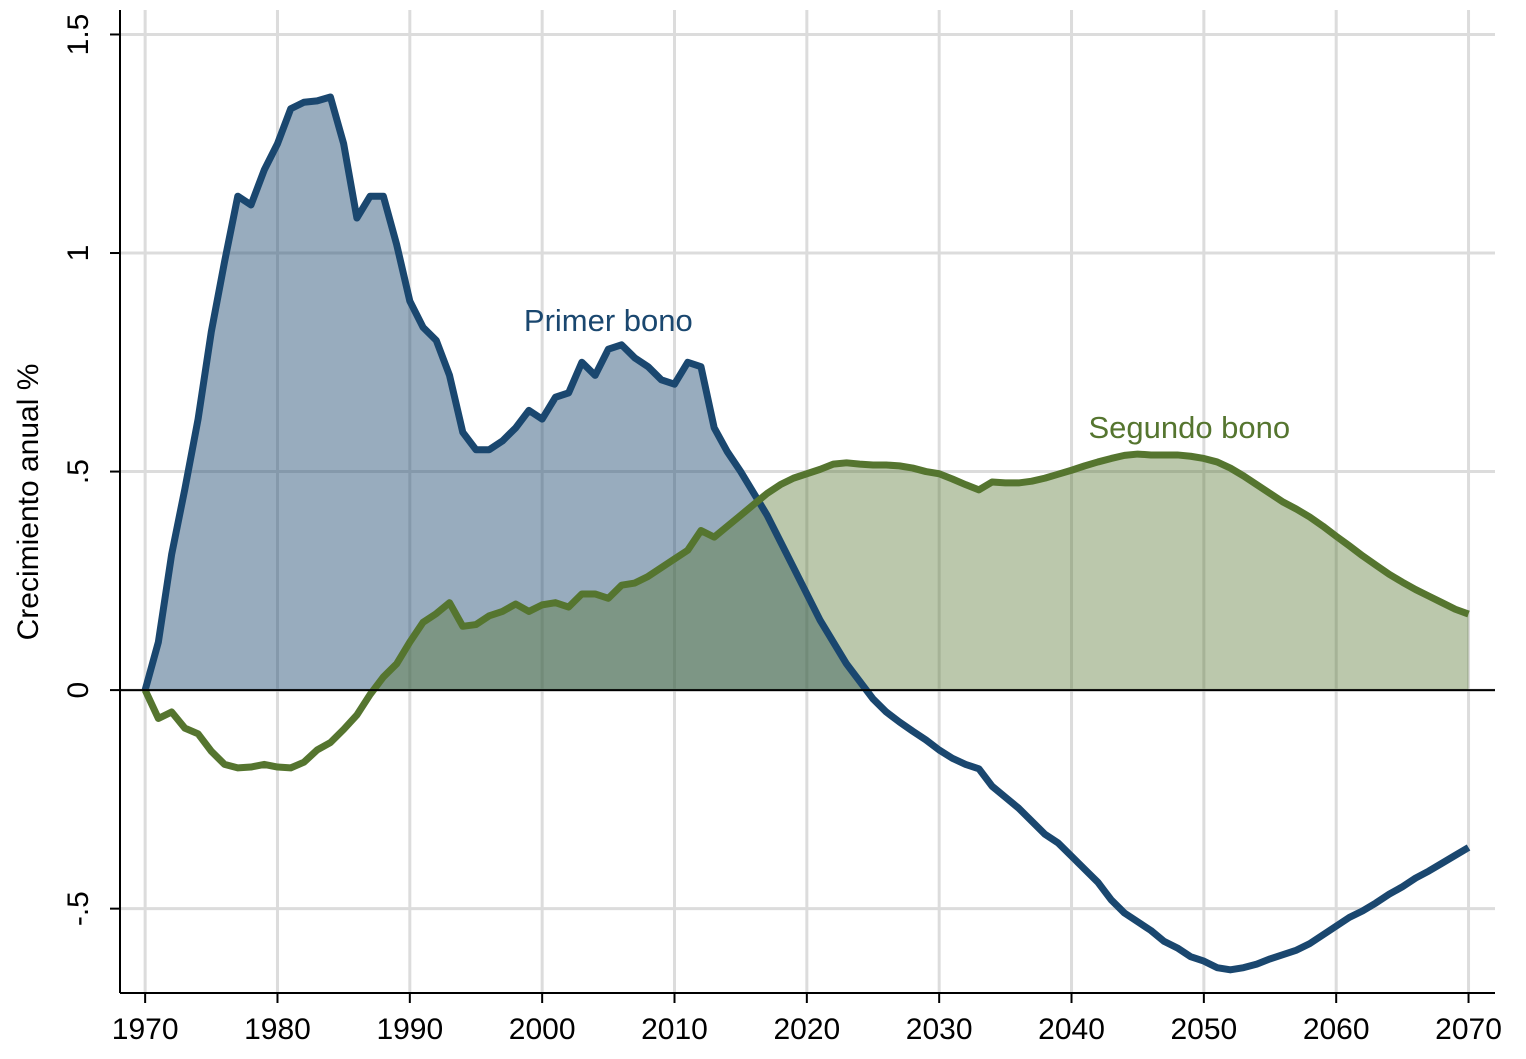 This screenshot has width=1526, height=1059. I want to click on x-tick-label: 1990, so click(409, 1029).